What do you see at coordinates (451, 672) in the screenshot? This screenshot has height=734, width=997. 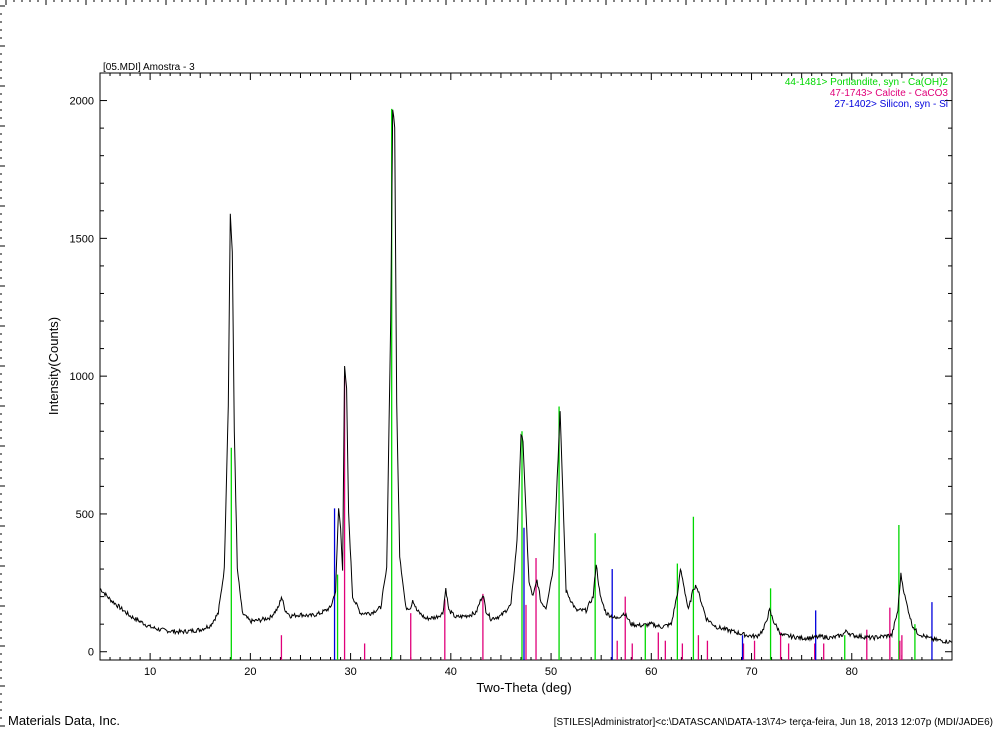 I see `x-tick-label: 40` at bounding box center [451, 672].